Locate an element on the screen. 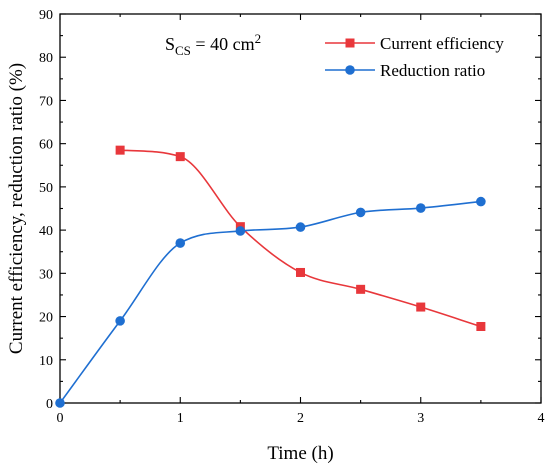  current-efficiency-legend-marker is located at coordinates (350, 43).